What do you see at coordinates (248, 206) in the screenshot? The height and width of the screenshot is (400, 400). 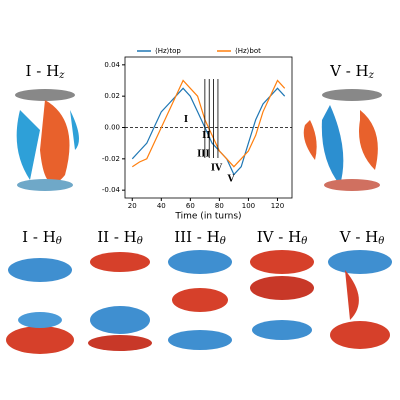 I see `x-tick-label: 100` at bounding box center [248, 206].